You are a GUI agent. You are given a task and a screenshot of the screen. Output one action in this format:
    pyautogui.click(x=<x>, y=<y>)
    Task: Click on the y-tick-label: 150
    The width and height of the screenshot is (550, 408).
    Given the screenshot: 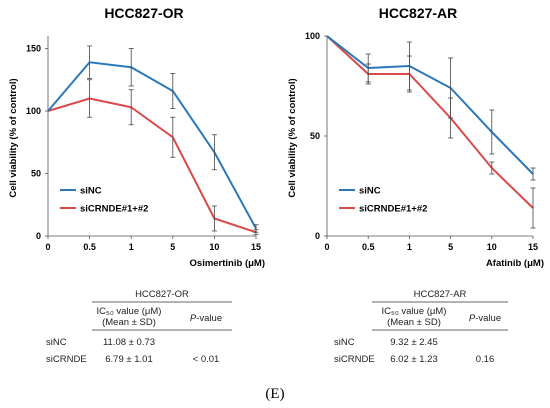 What is the action you would take?
    pyautogui.click(x=33, y=49)
    